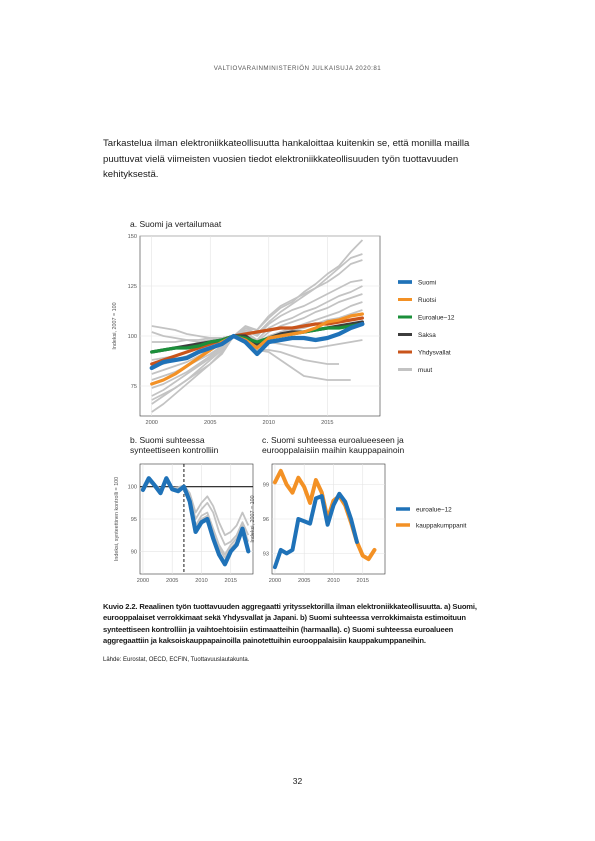 This screenshot has width=595, height=841. I want to click on panel-a-legend-label-1: Ruotsi, so click(427, 300).